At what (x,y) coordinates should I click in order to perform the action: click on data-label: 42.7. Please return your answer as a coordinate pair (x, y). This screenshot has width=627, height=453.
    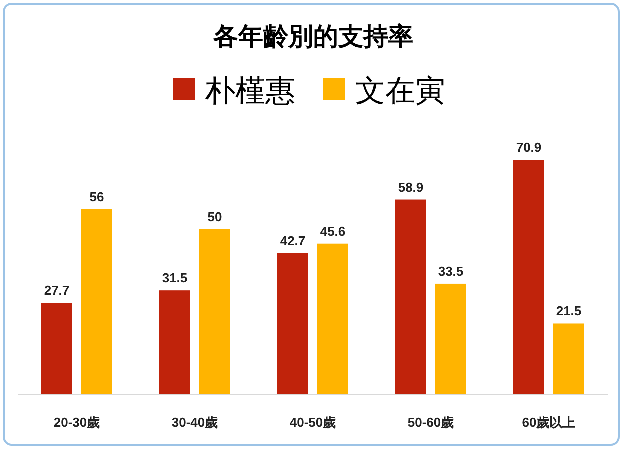
    Looking at the image, I should click on (293, 240).